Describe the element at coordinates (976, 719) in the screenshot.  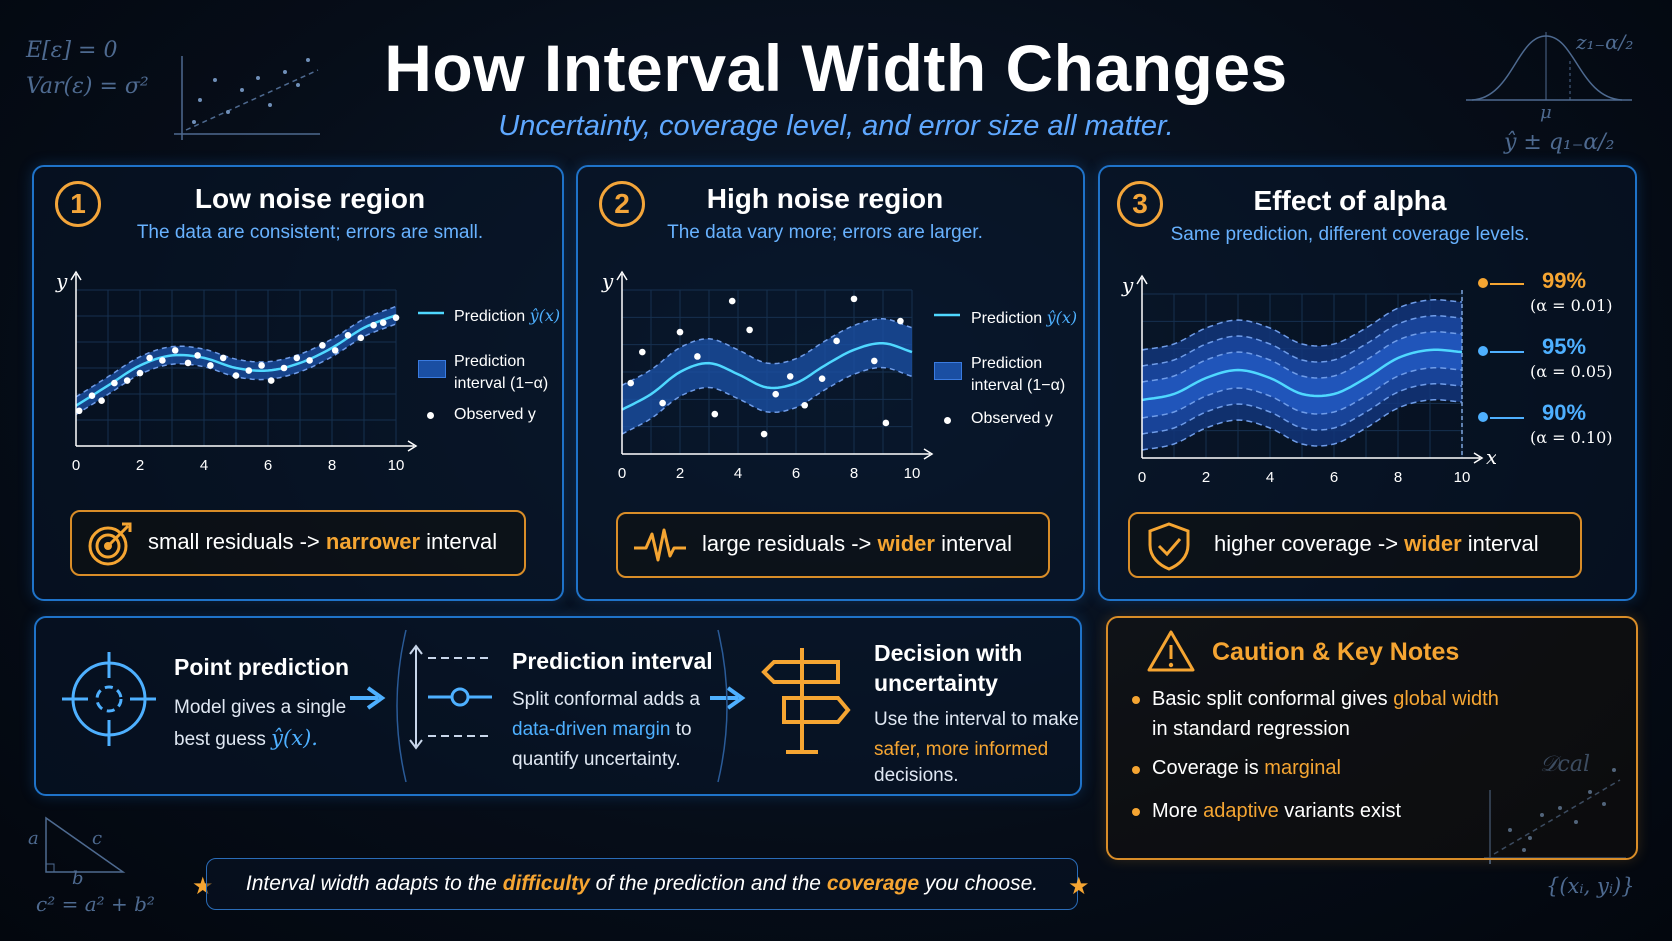
I see `flow-decision-line1: Use the interval to make` at that location.